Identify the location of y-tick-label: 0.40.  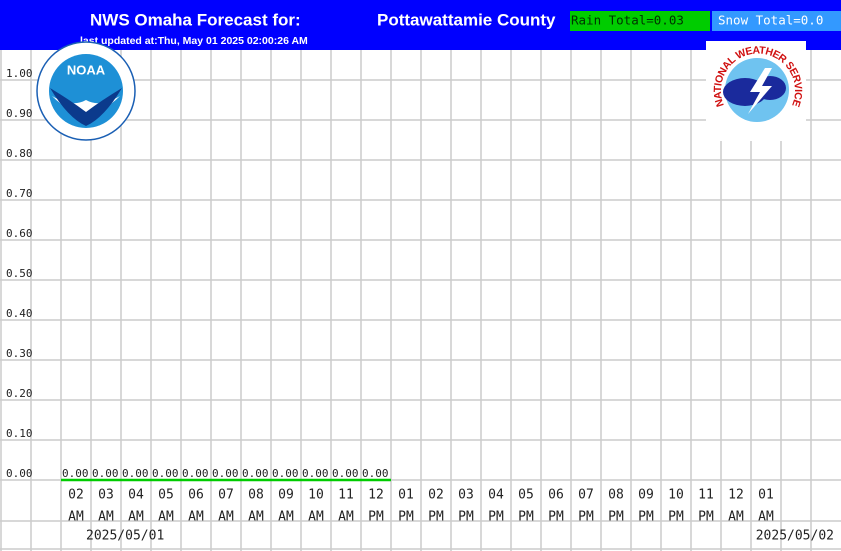
(19, 313).